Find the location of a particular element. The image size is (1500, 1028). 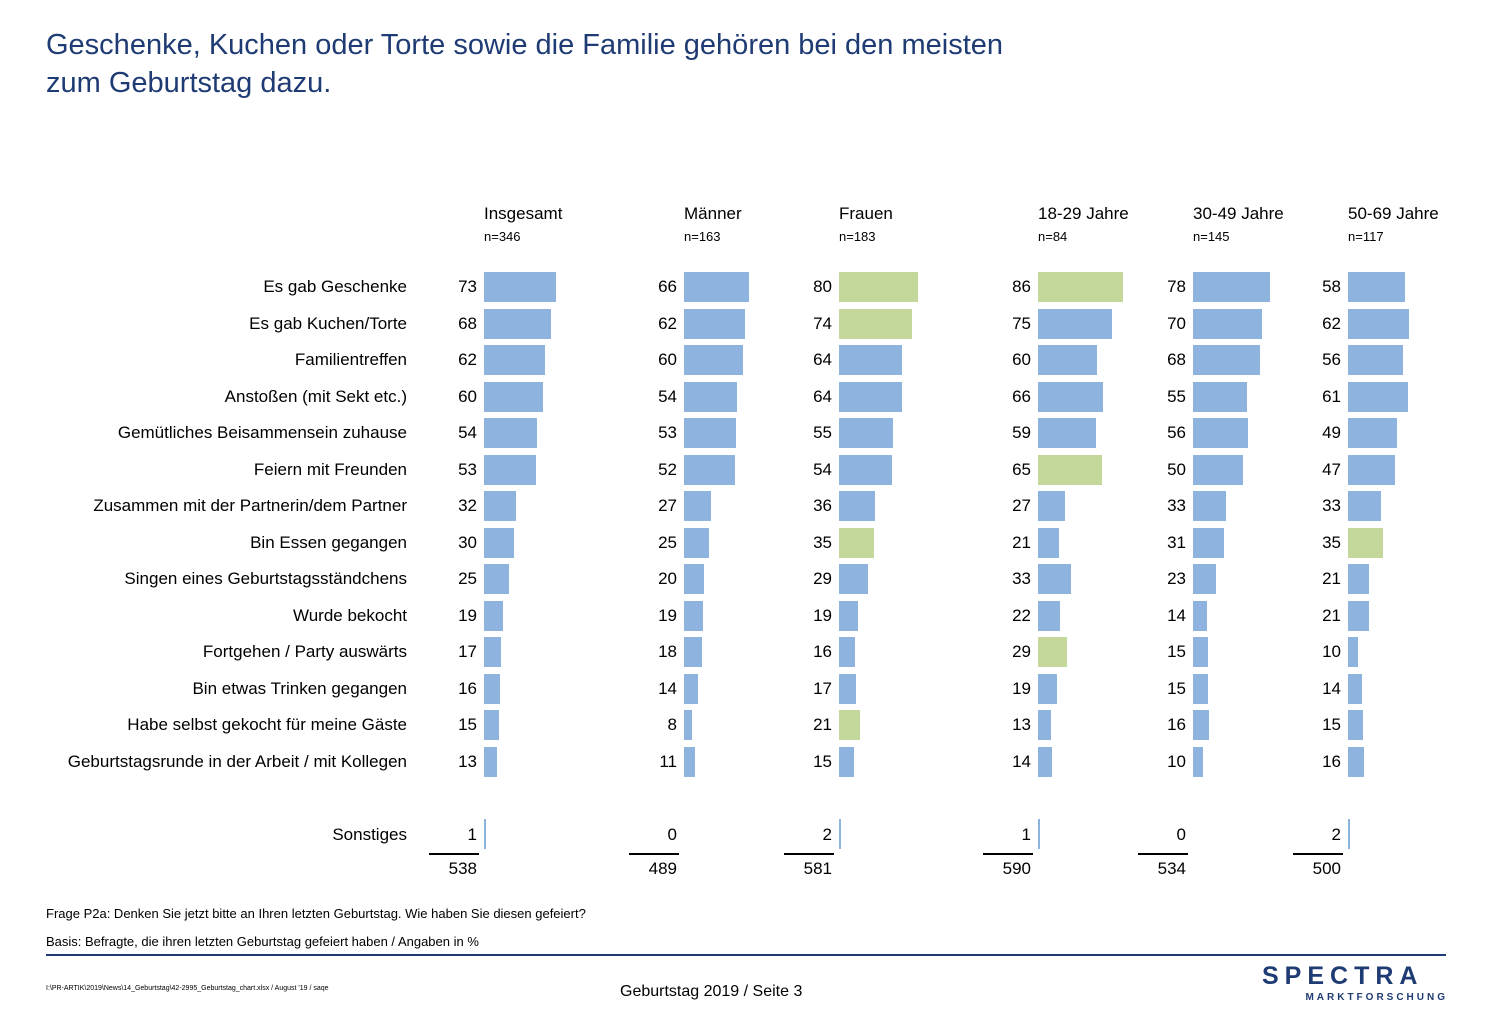

row-label: Es gab Geschenke is located at coordinates (335, 286).